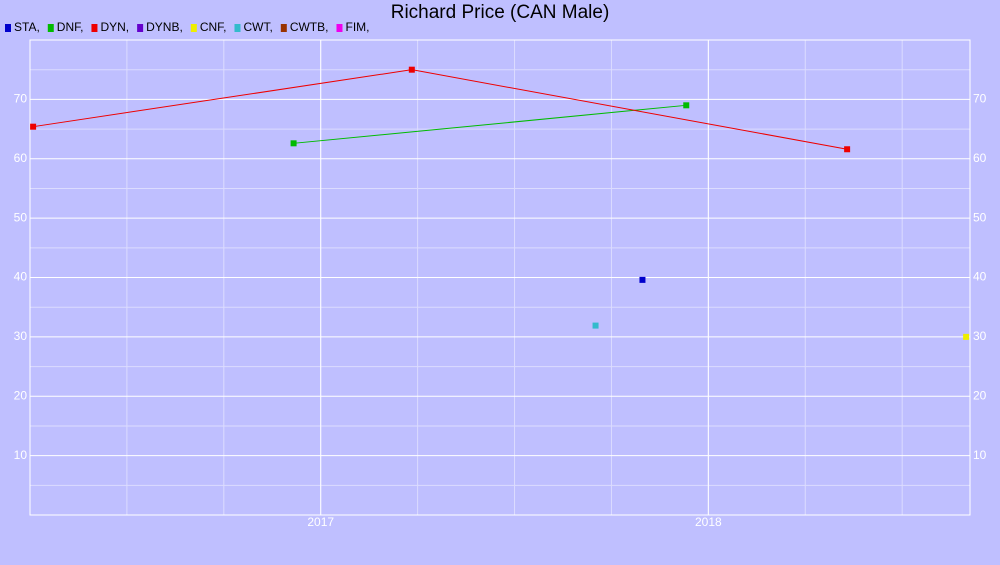 The image size is (1000, 565). What do you see at coordinates (980, 336) in the screenshot?
I see `y2-tick-label: 30` at bounding box center [980, 336].